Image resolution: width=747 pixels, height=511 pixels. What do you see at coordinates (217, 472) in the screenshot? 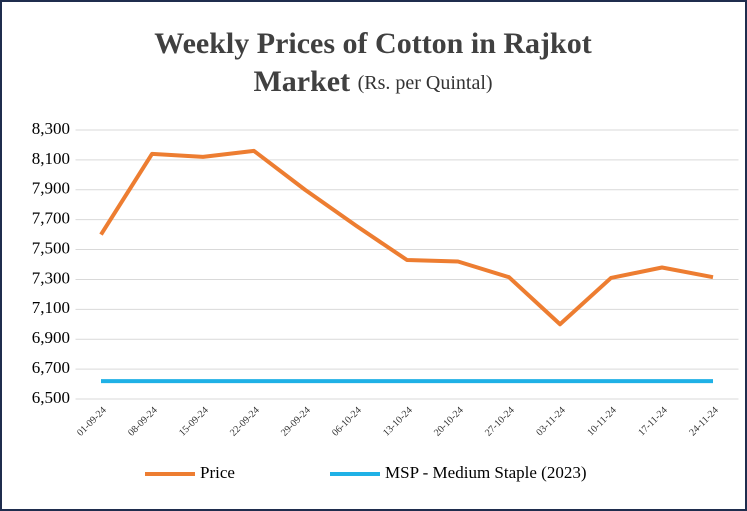
I see `legend-label: Price` at bounding box center [217, 472].